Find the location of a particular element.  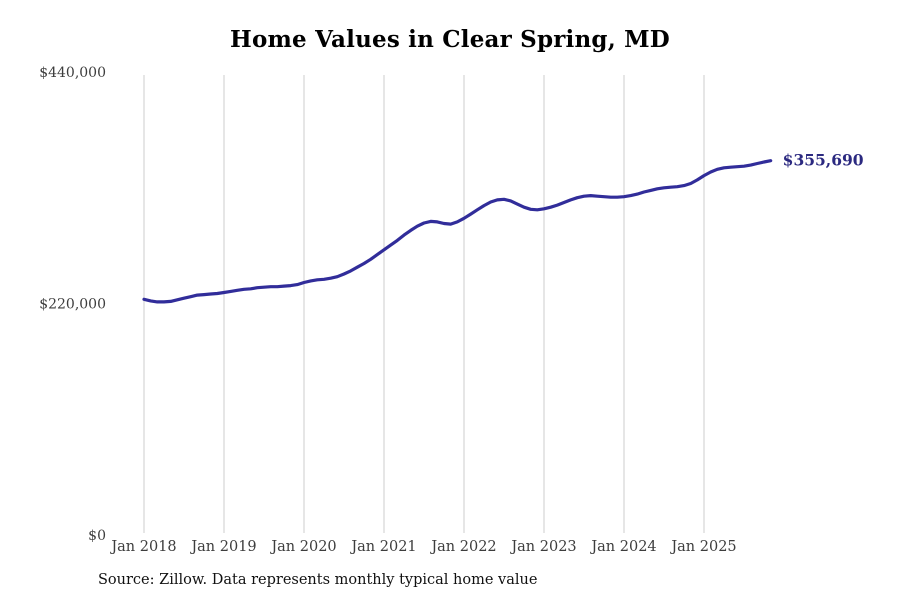

y-axis-tick-labels: $0 $220,000 $440,000 is located at coordinates (72, 304).